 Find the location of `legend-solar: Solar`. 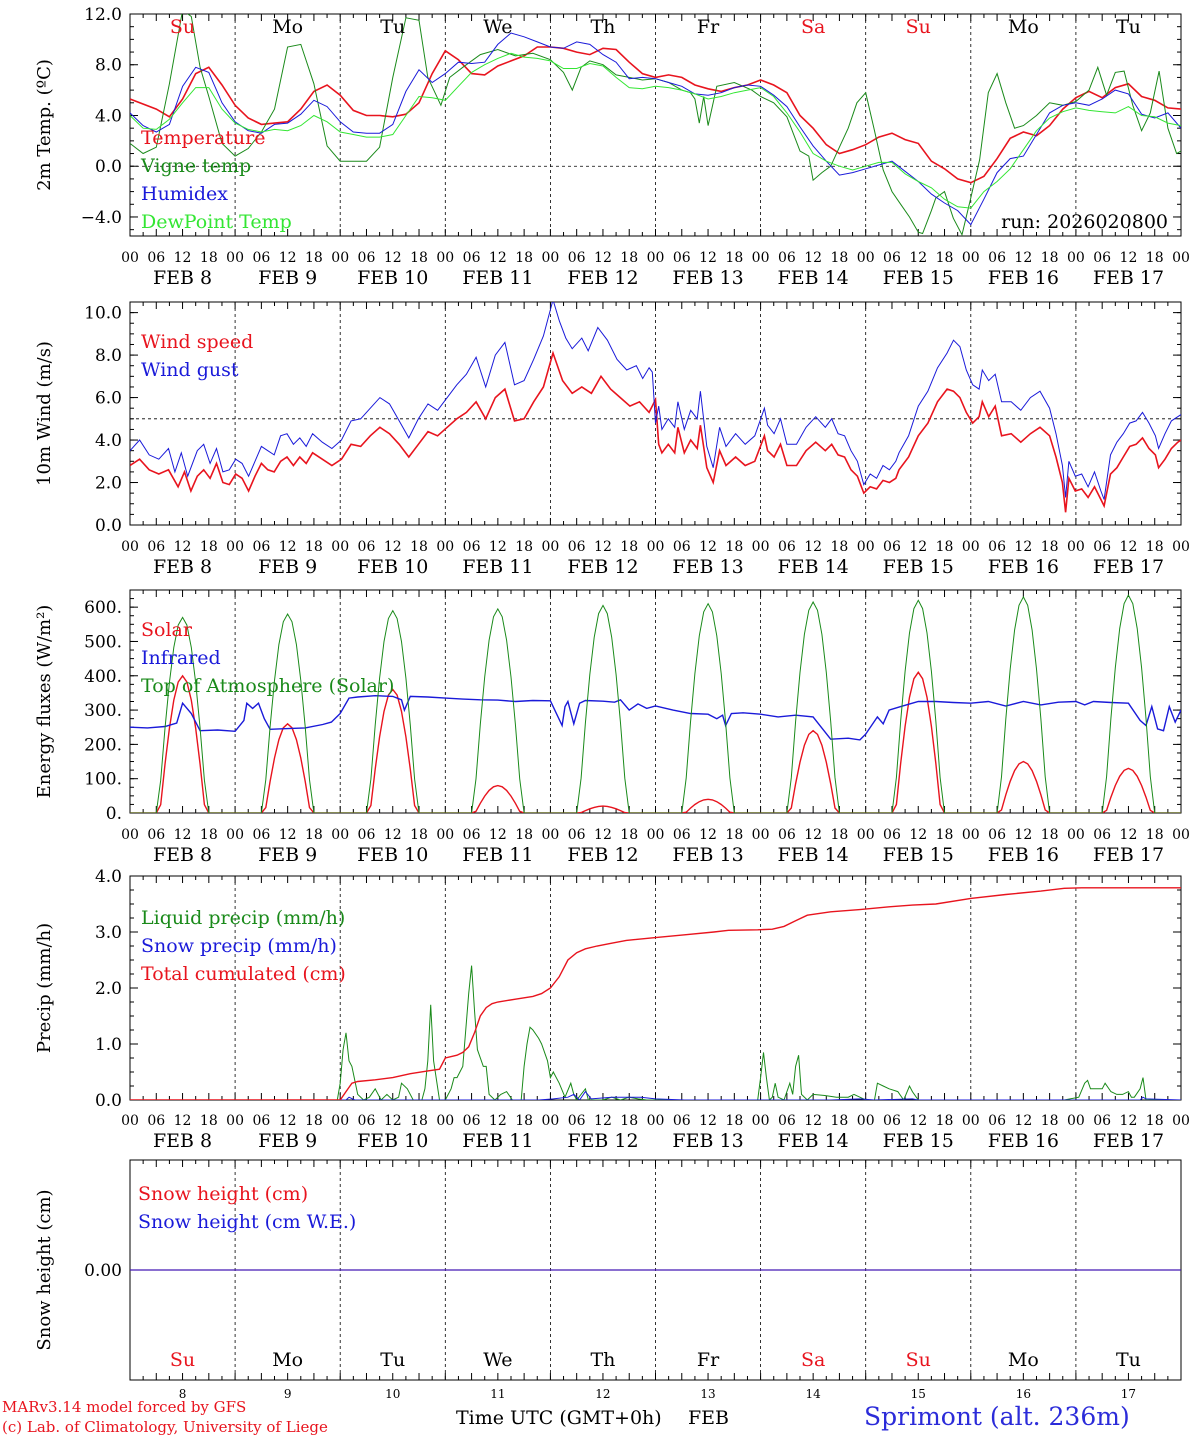

legend-solar: Solar is located at coordinates (167, 630).